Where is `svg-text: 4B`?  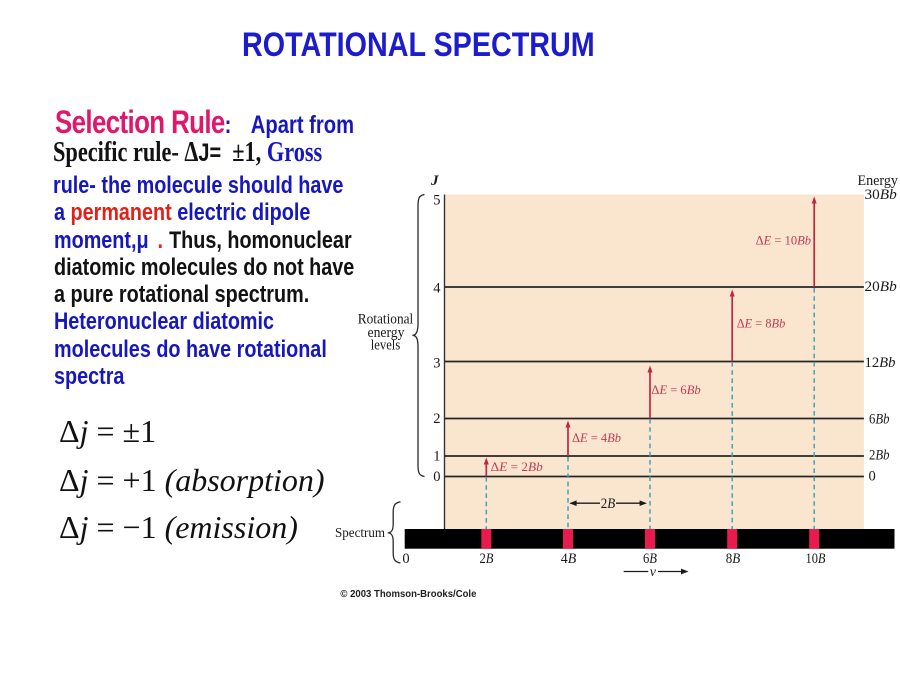
svg-text: 4B is located at coordinates (569, 559).